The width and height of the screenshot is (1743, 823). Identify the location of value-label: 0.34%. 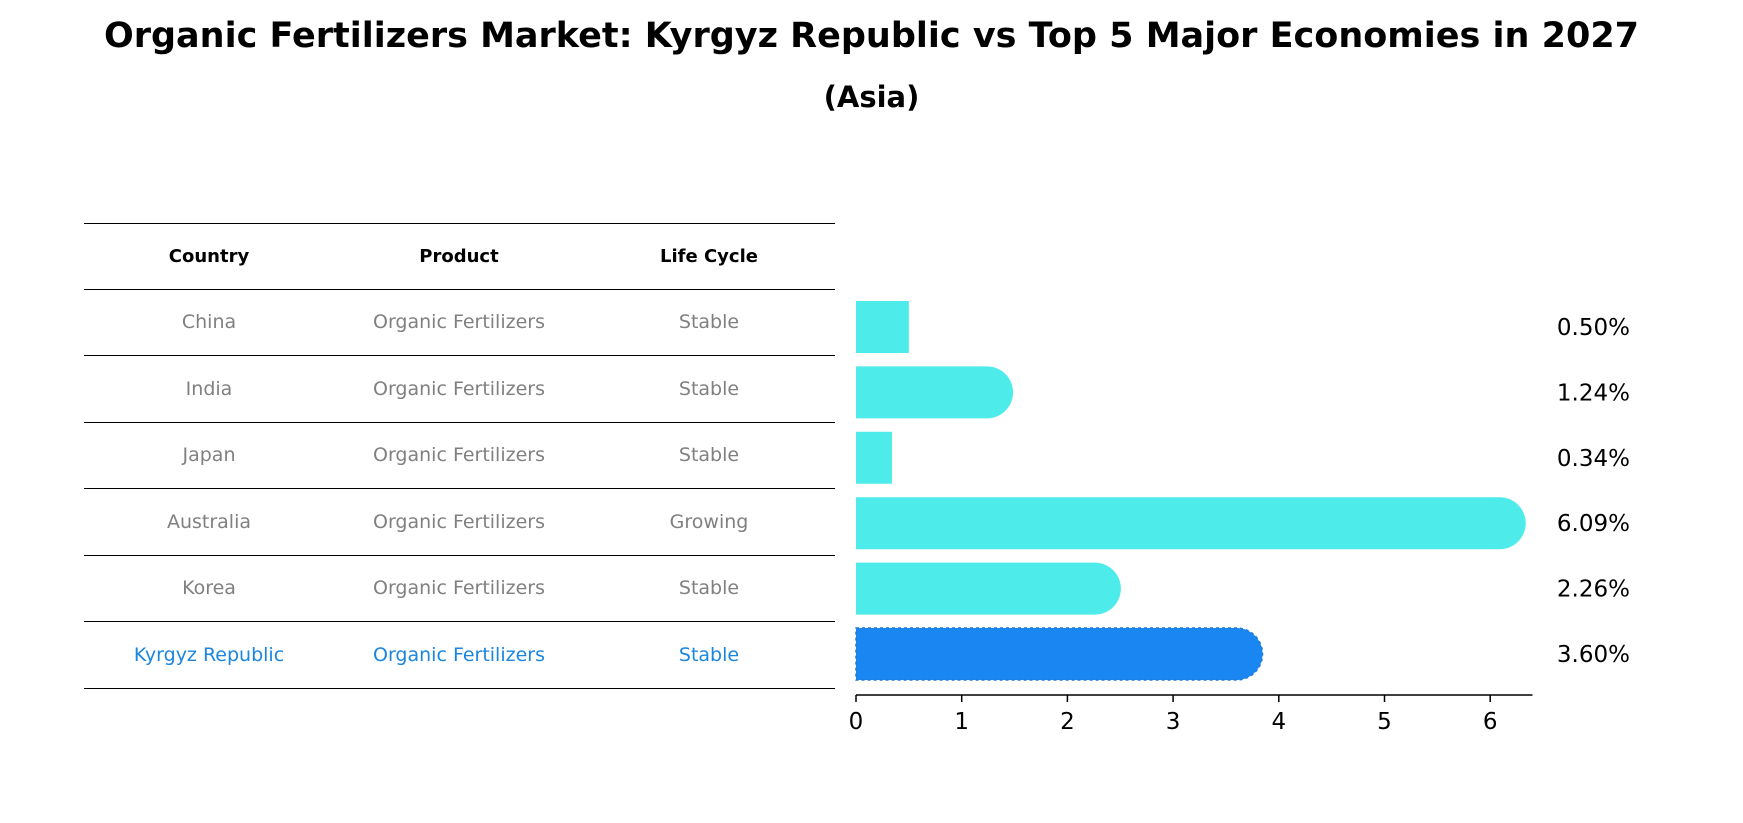
(1593, 459).